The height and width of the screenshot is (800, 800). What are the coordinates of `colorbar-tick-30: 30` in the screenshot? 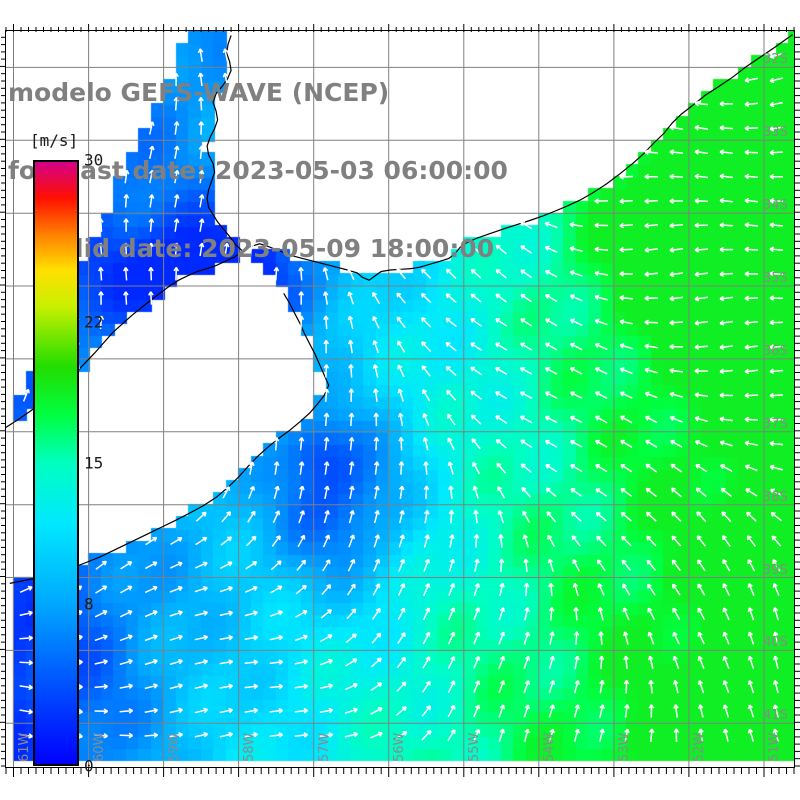 It's located at (94, 160).